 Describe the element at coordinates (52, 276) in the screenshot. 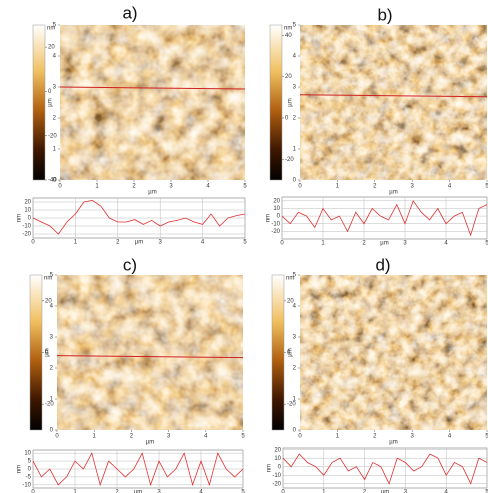

I see `image-y-tick-label: 5` at that location.